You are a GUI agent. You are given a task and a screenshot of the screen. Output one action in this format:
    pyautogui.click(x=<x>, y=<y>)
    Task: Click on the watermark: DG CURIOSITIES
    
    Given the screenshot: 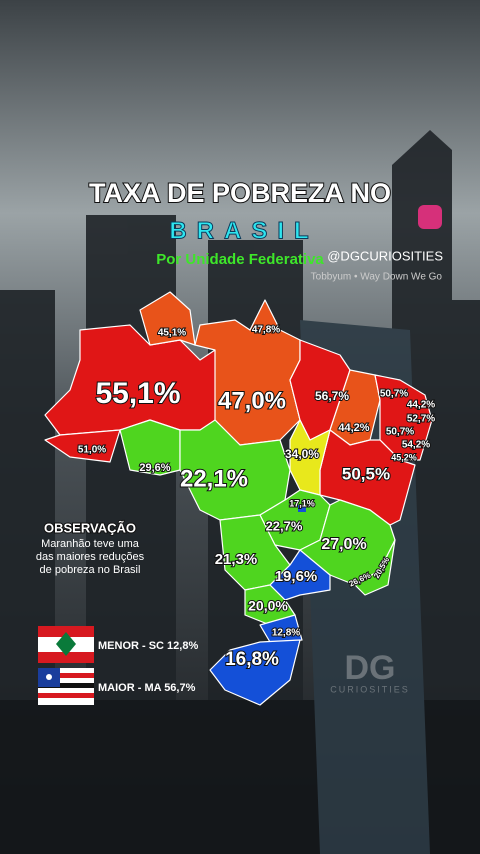 What is the action you would take?
    pyautogui.click(x=370, y=671)
    